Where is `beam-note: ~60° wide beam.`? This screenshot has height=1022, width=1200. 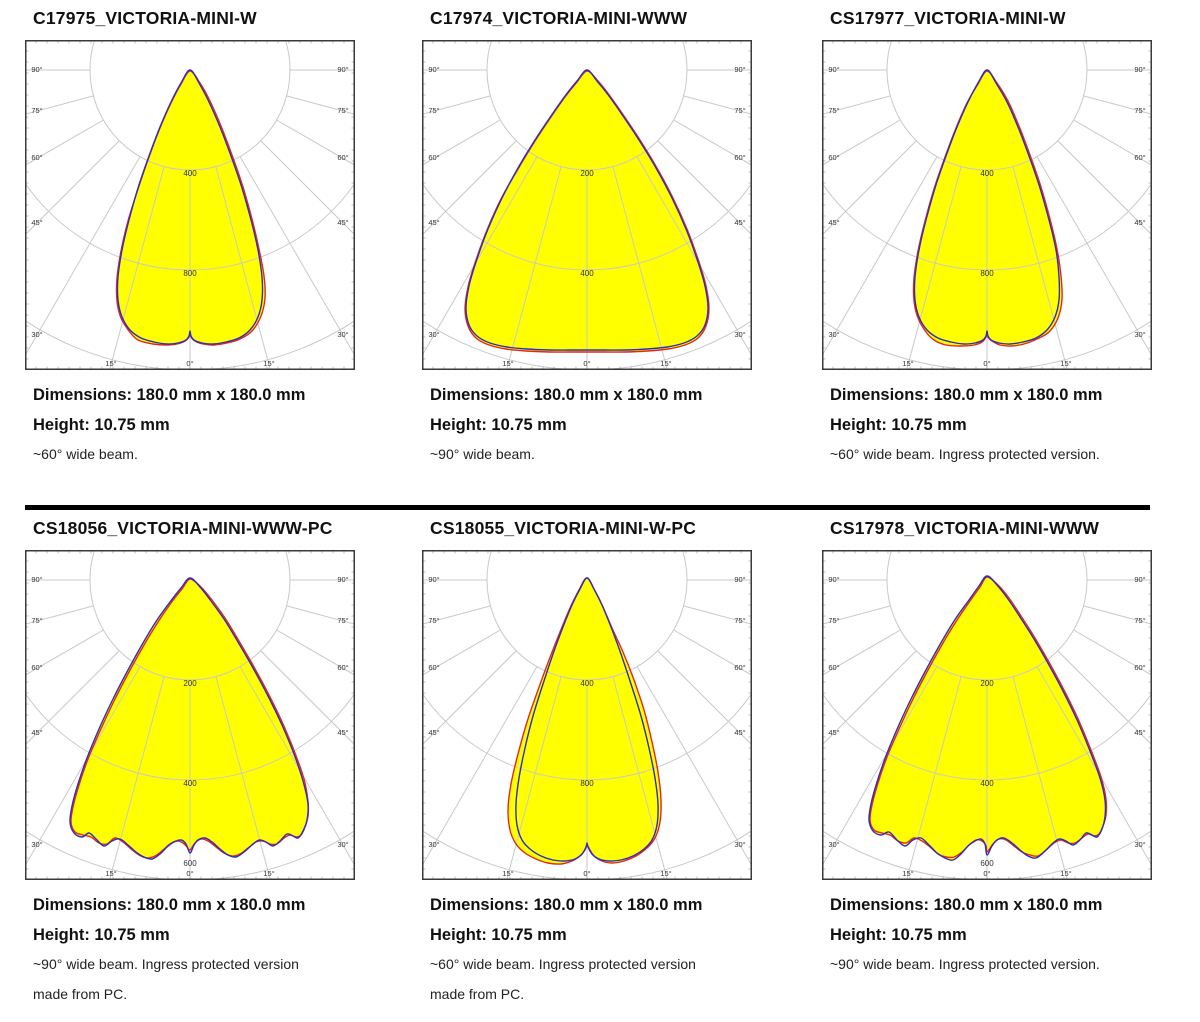
beam-note: ~60° wide beam. is located at coordinates (85, 454).